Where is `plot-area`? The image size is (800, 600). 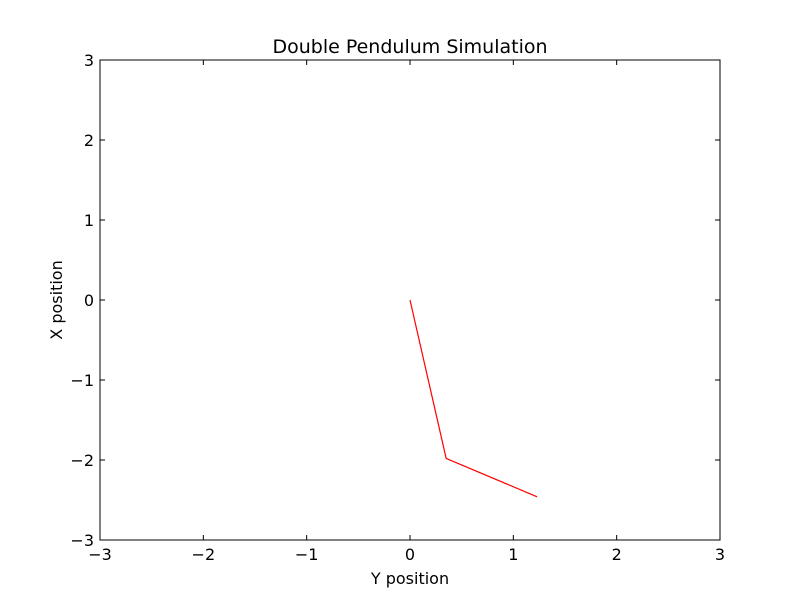
plot-area is located at coordinates (473, 398).